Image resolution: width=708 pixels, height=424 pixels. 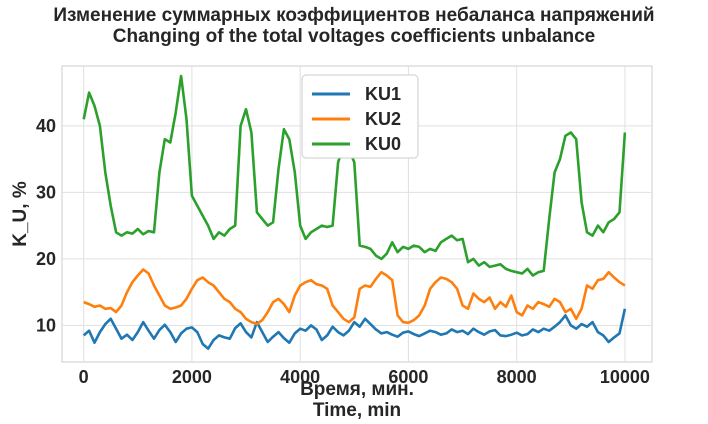 What do you see at coordinates (354, 329) in the screenshot?
I see `series-line-ku1` at bounding box center [354, 329].